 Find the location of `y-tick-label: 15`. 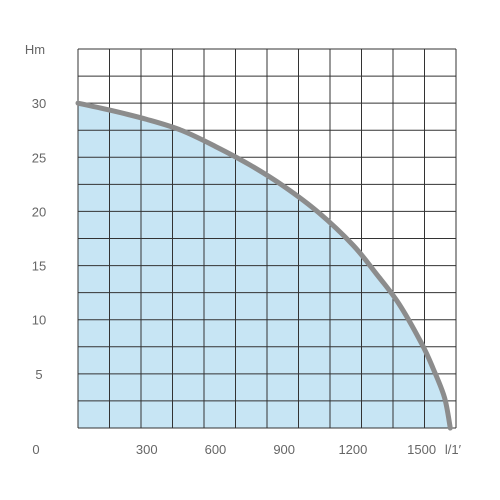

y-tick-label: 15 is located at coordinates (39, 266).